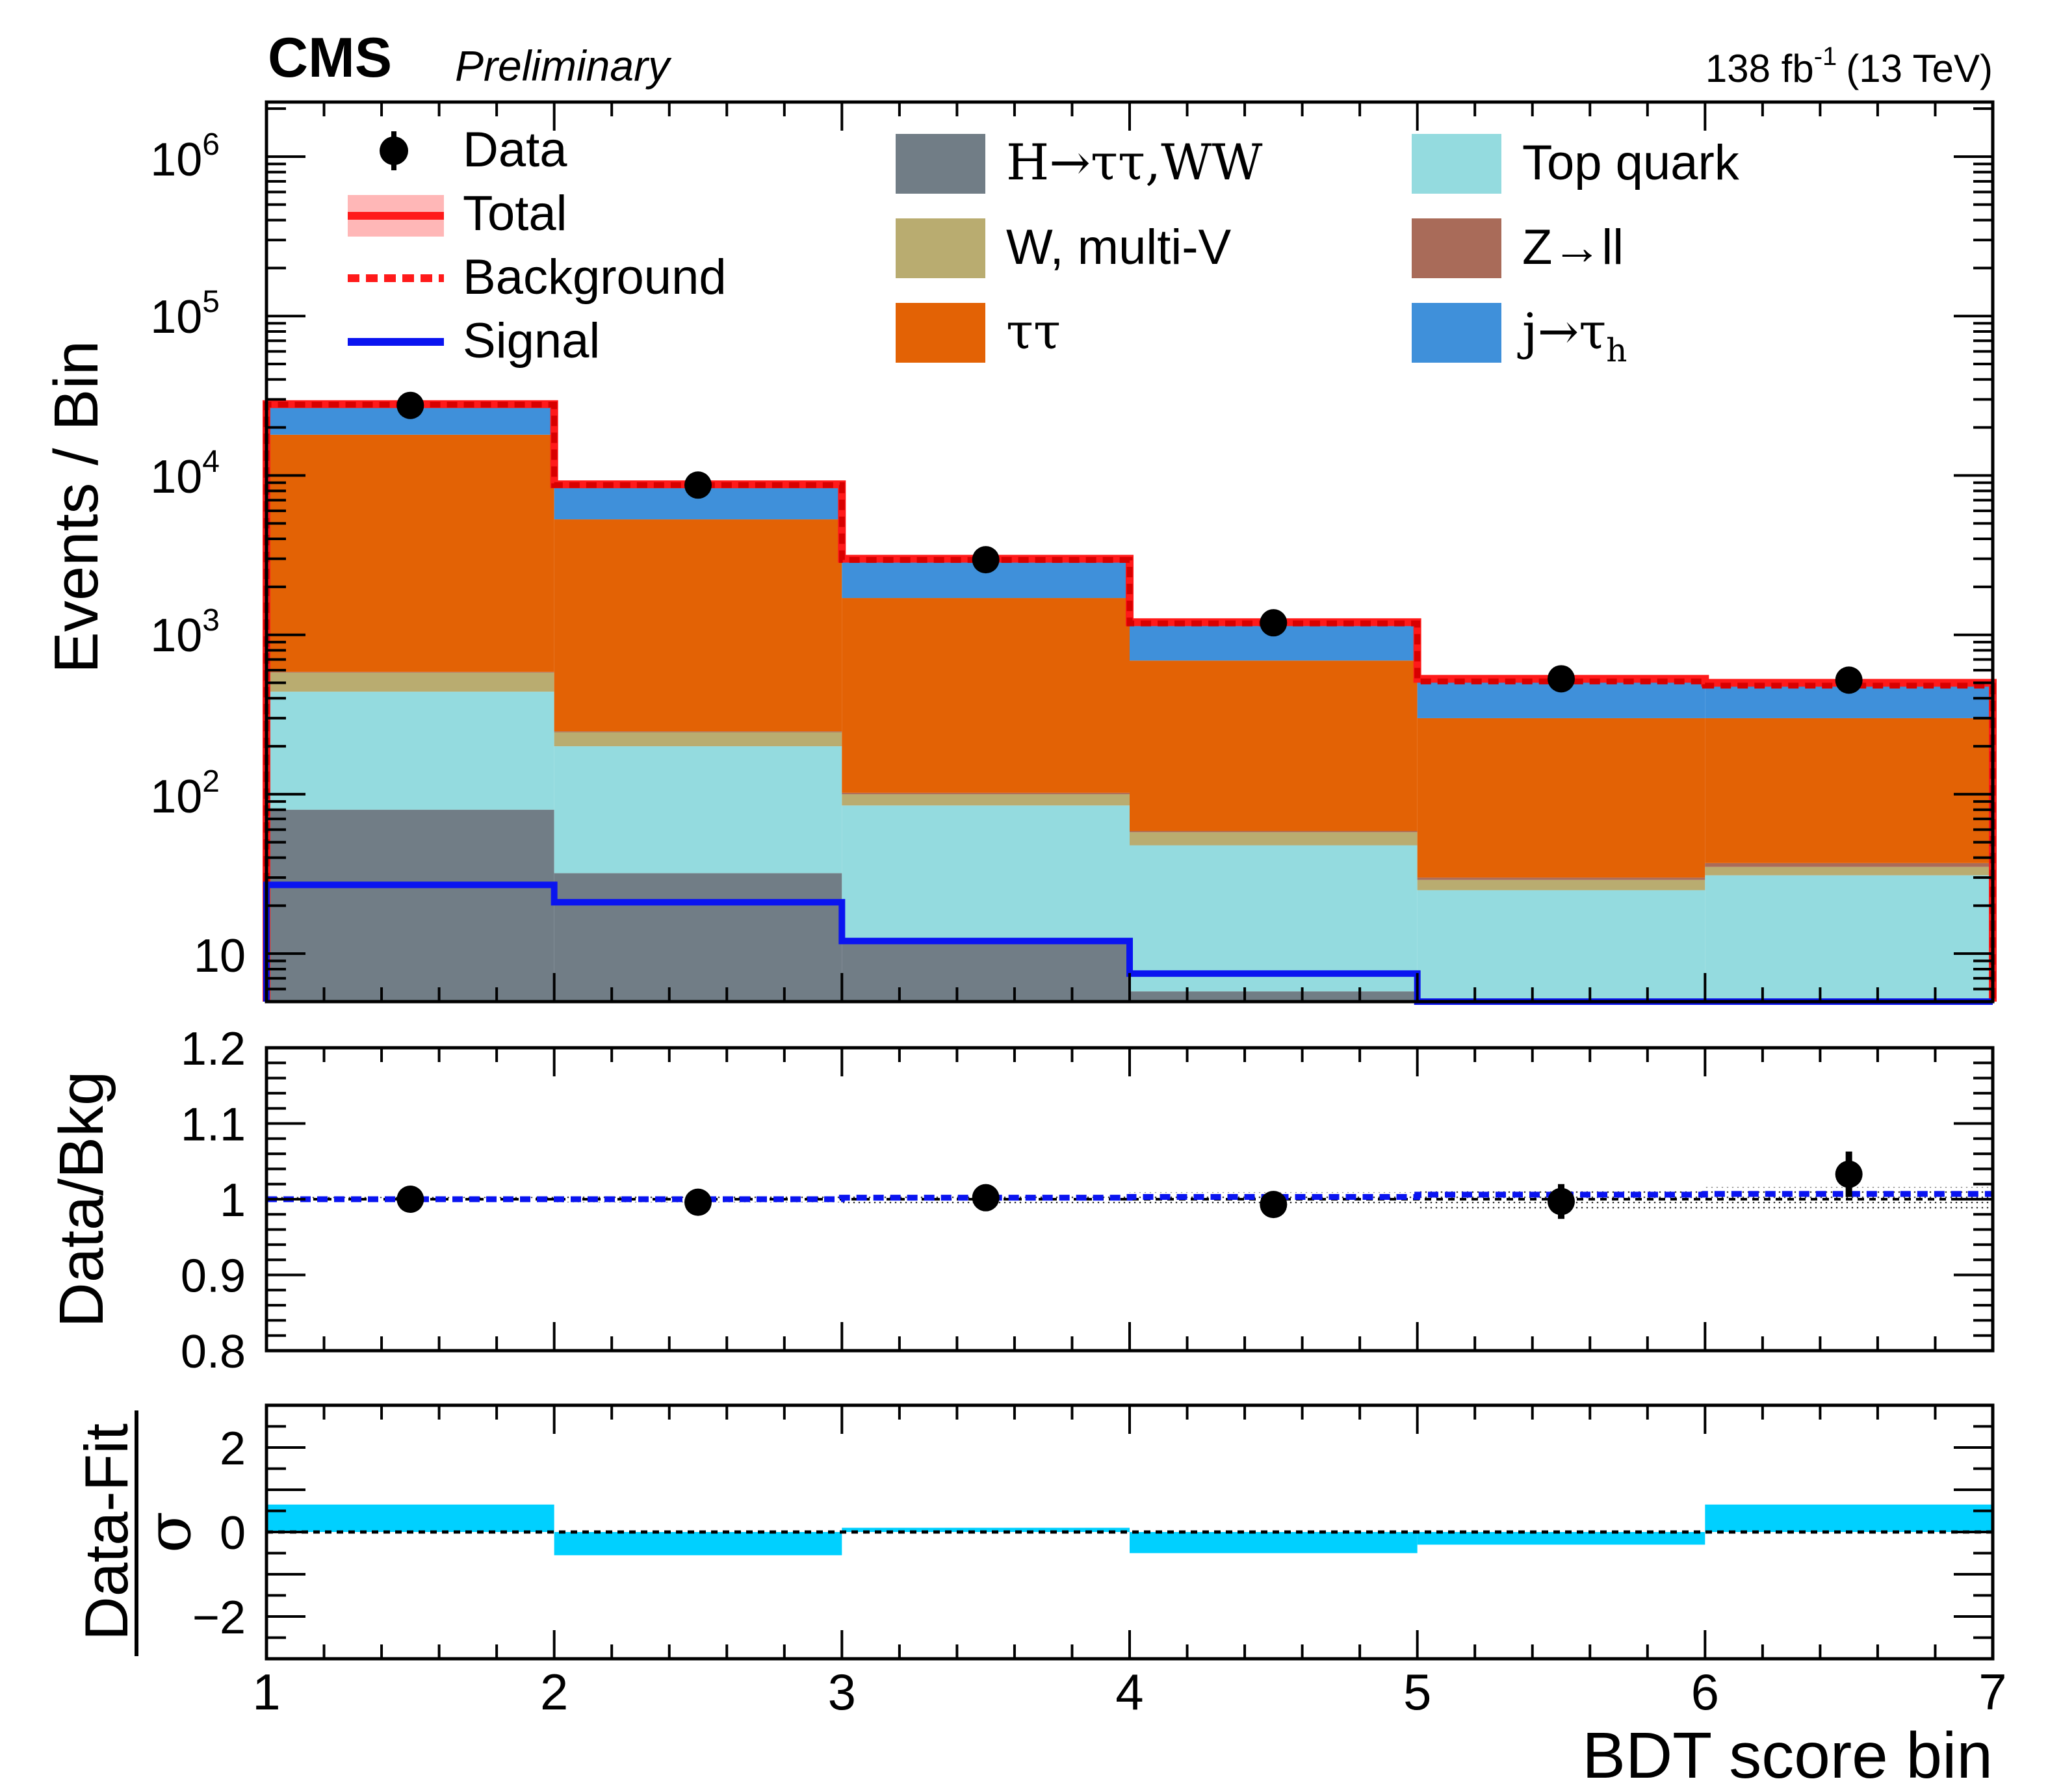 This screenshot has width=2048, height=1792. Describe the element at coordinates (213, 1200) in the screenshot. I see `ratio-ytick-labels: 0.8 0.9 1 1.1 1.2` at that location.